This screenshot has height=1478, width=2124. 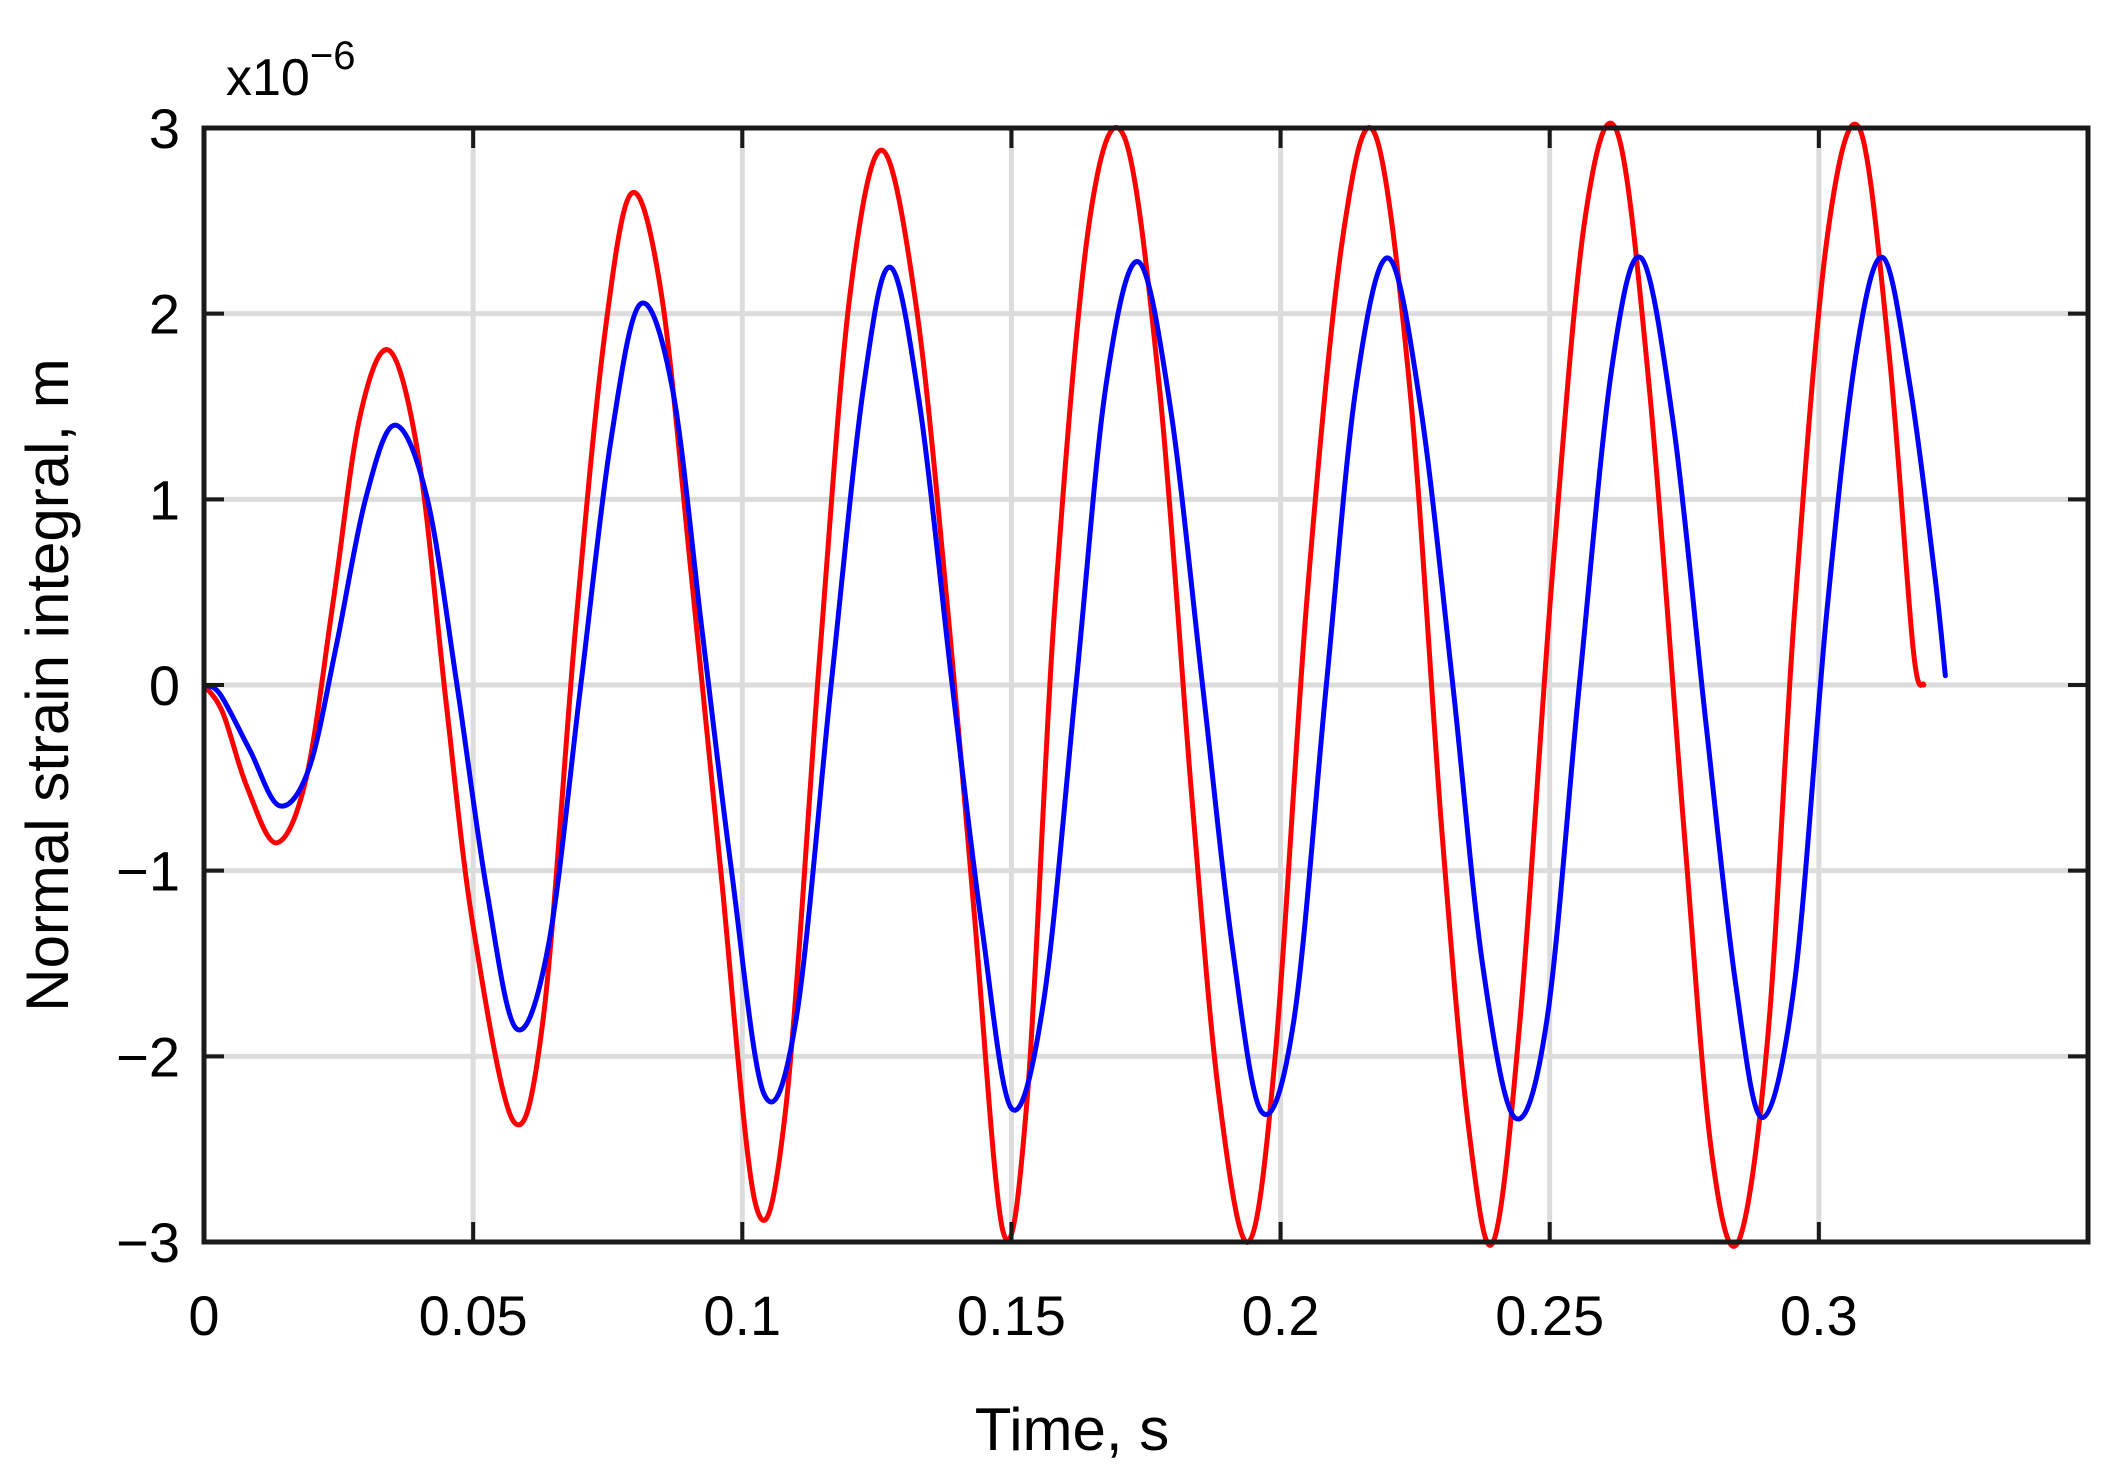 I want to click on x-tick-label: 0.25, so click(x=1549, y=1315).